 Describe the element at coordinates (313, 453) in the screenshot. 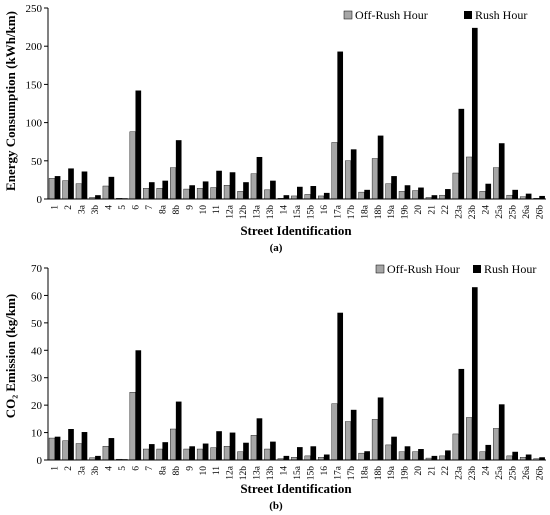

I see `bar-rush-15b` at that location.